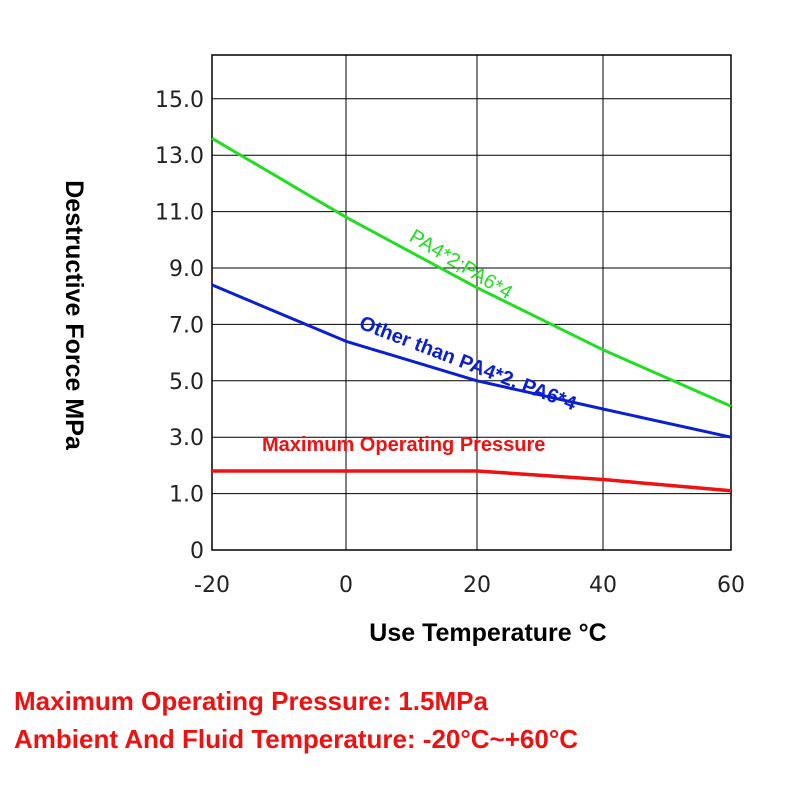 Image resolution: width=800 pixels, height=800 pixels. Describe the element at coordinates (731, 585) in the screenshot. I see `x-tick-label: 60` at that location.